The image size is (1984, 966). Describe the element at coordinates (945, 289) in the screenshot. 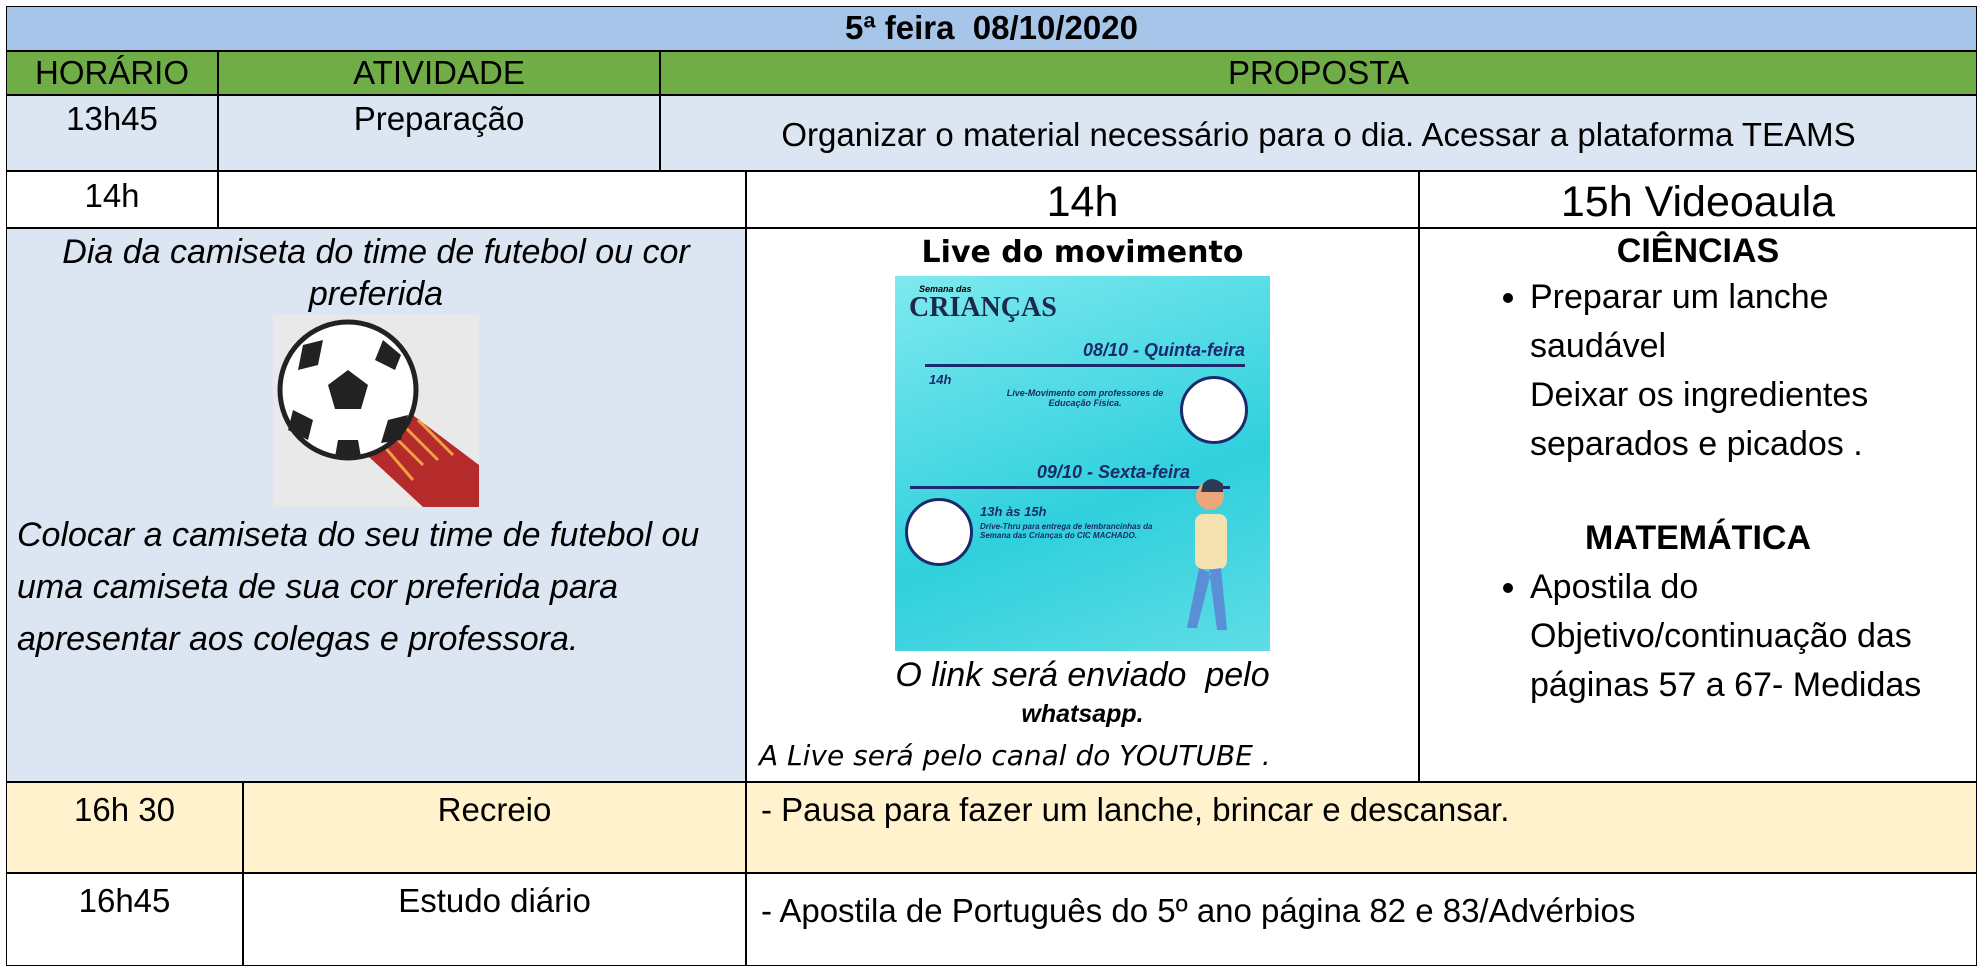

I see `poster-brand: Semana das` at that location.